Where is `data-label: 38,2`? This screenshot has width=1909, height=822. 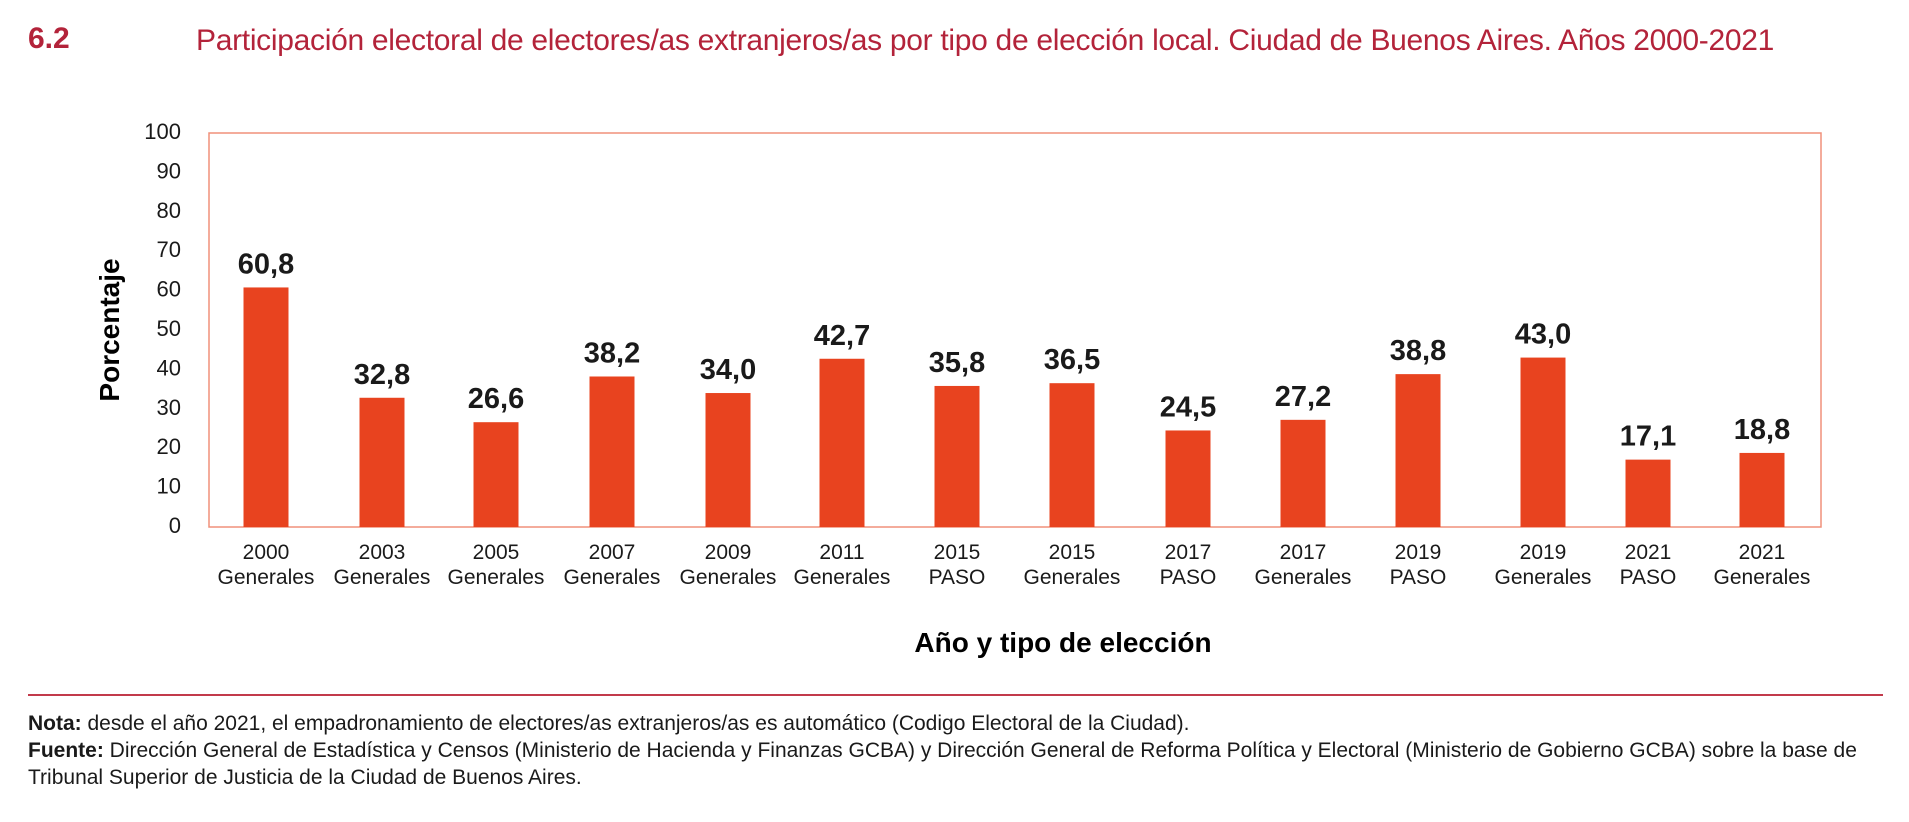
data-label: 38,2 is located at coordinates (612, 353).